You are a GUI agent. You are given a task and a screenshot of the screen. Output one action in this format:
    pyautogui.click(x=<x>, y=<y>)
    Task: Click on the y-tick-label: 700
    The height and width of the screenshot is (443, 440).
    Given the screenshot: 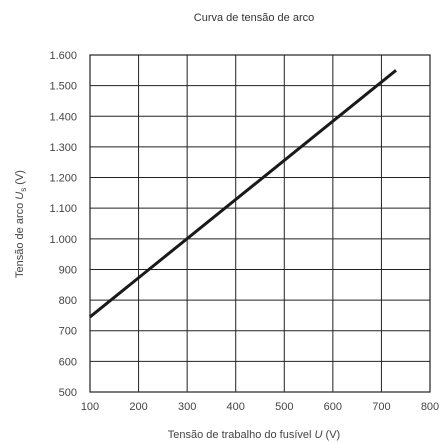 What is the action you would take?
    pyautogui.click(x=68, y=332)
    